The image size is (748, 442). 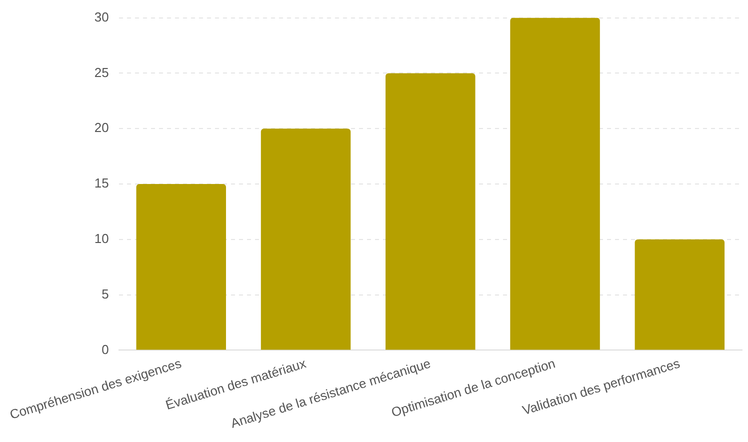 What do you see at coordinates (101, 16) in the screenshot?
I see `y-tick-label: 30` at bounding box center [101, 16].